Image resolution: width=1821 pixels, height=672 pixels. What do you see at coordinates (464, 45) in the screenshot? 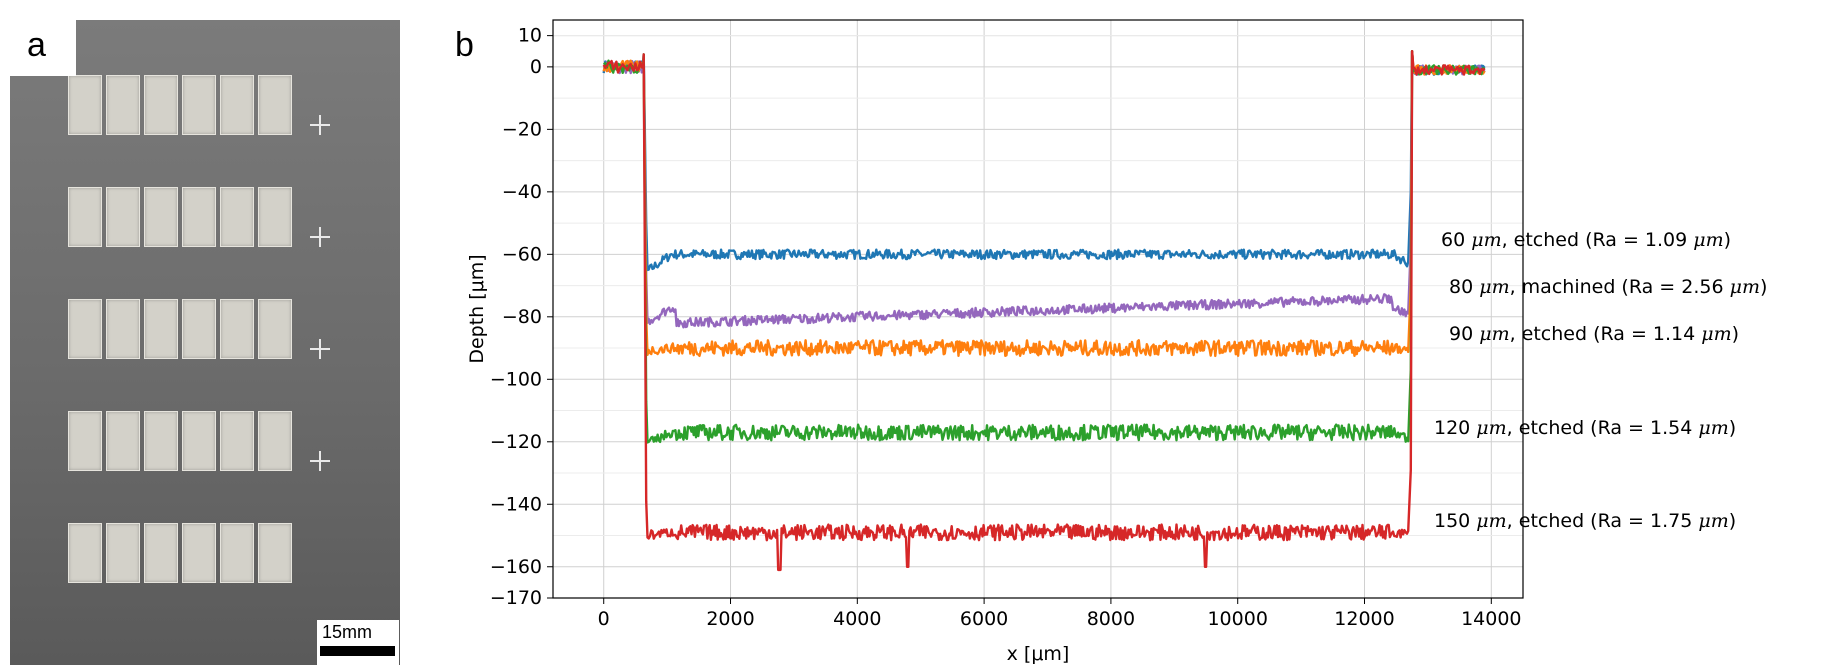
I see `panel-b-label: b` at bounding box center [464, 45].